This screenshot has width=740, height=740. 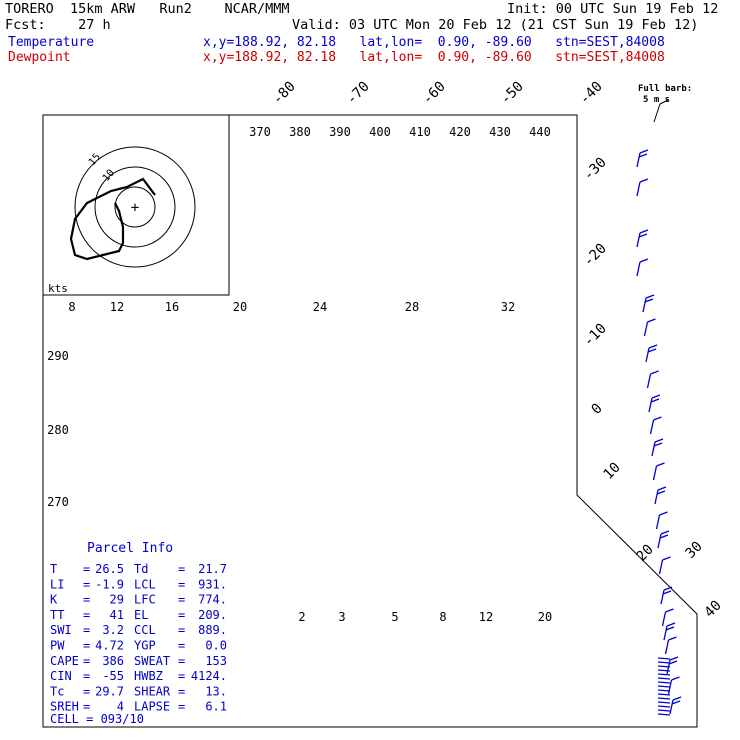 What do you see at coordinates (145, 646) in the screenshot?
I see `parcel-key: YGP` at bounding box center [145, 646].